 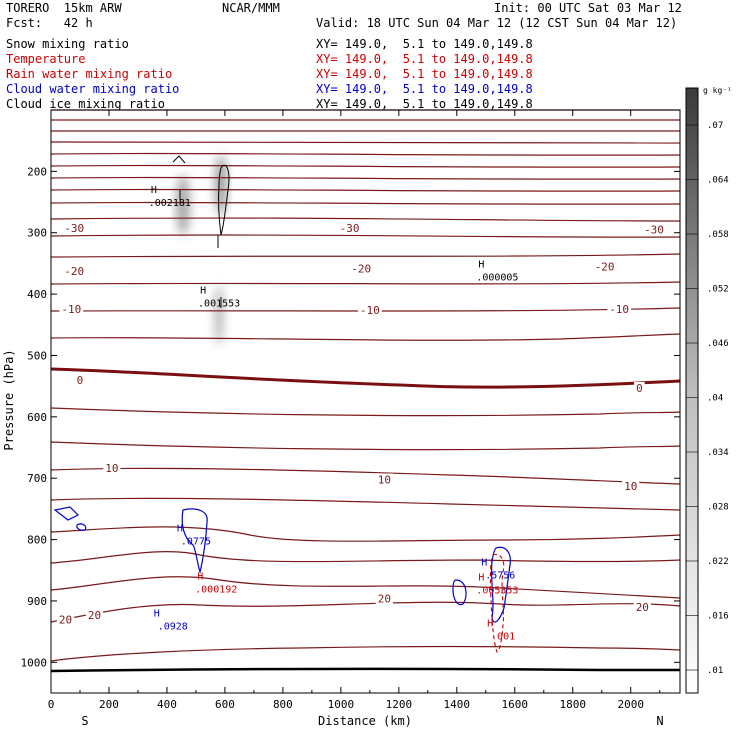 What do you see at coordinates (718, 617) in the screenshot?
I see `colorbar-tick-label: .016` at bounding box center [718, 617].